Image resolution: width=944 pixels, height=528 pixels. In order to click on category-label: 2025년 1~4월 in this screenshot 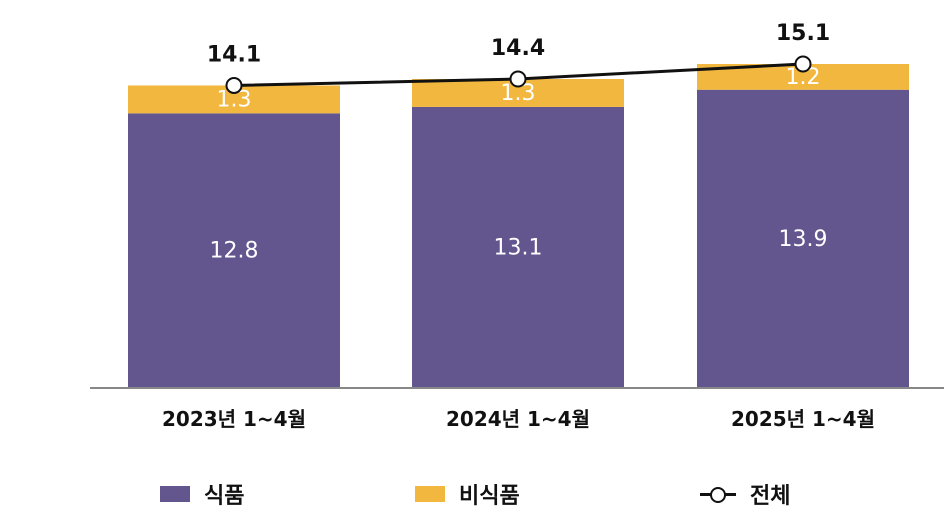, I will do `click(803, 419)`.